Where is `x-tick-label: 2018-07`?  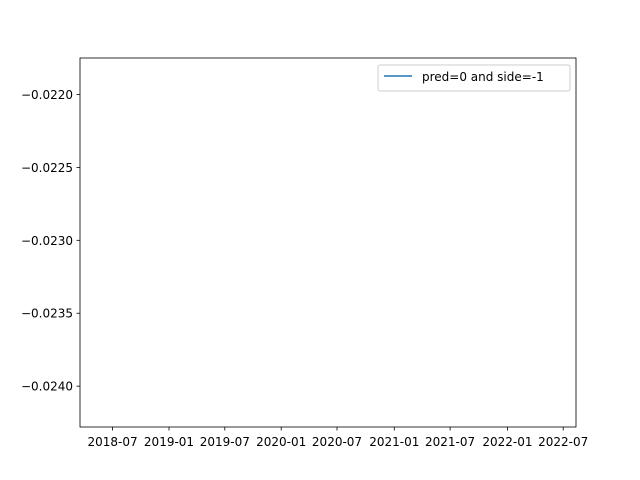 x-tick-label: 2018-07 is located at coordinates (113, 442).